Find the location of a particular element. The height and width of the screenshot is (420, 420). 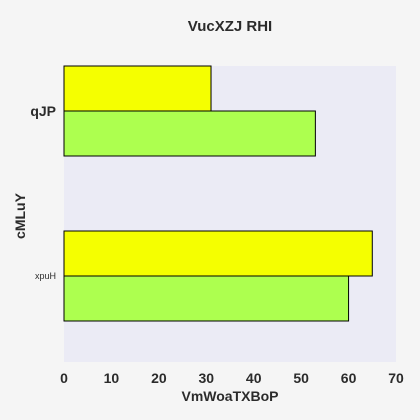

x-tick-label: 70 is located at coordinates (396, 378).